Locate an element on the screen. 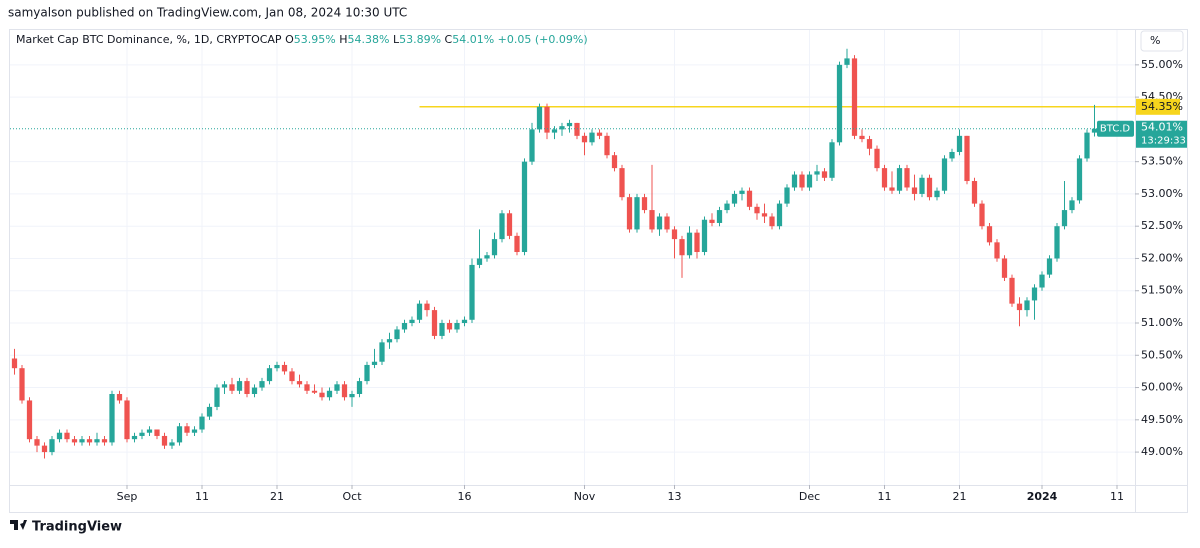 This screenshot has width=1200, height=548. x-tick-label: 21 is located at coordinates (277, 496).